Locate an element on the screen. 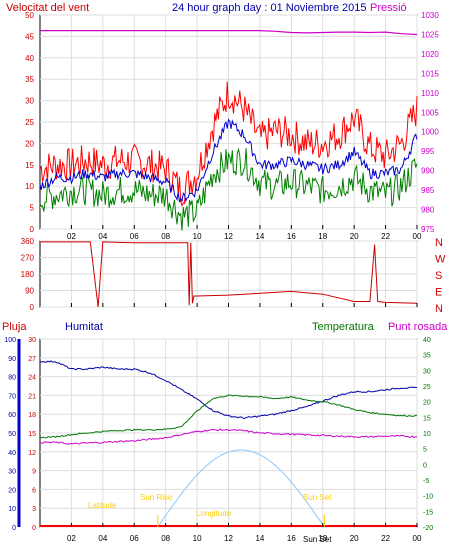  wind-label: Velocitat del vent is located at coordinates (47, 8).